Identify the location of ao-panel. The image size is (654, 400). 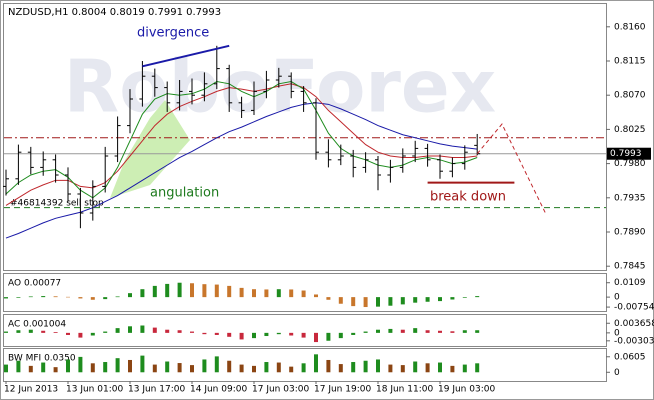
(305, 292).